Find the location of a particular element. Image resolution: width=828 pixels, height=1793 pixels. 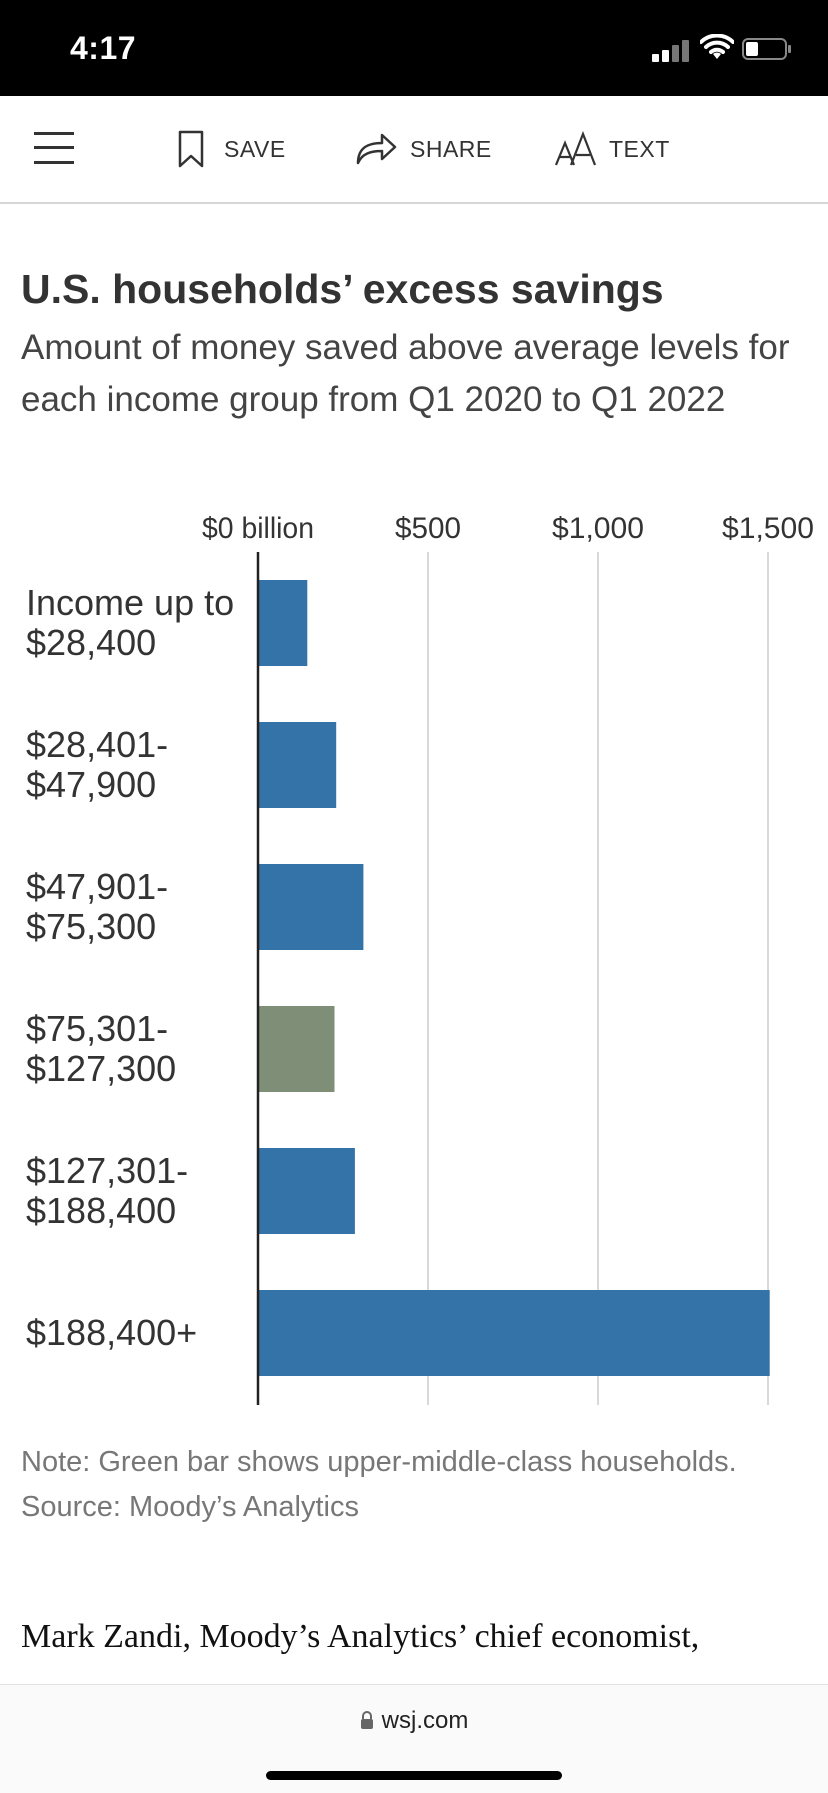

bookmark-icon is located at coordinates (191, 149).